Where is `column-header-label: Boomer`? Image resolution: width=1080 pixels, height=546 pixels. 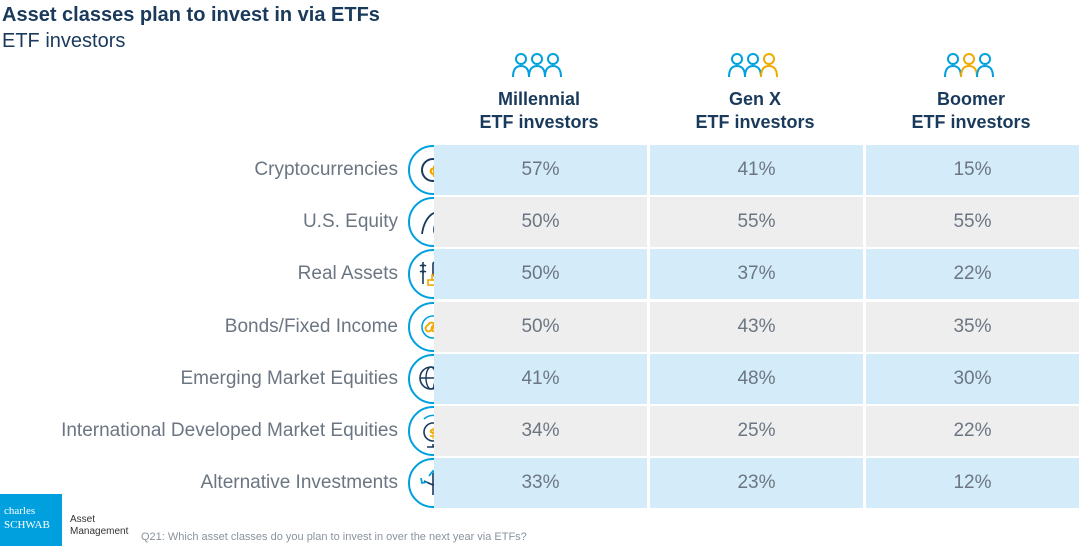 column-header-label: Boomer is located at coordinates (970, 99).